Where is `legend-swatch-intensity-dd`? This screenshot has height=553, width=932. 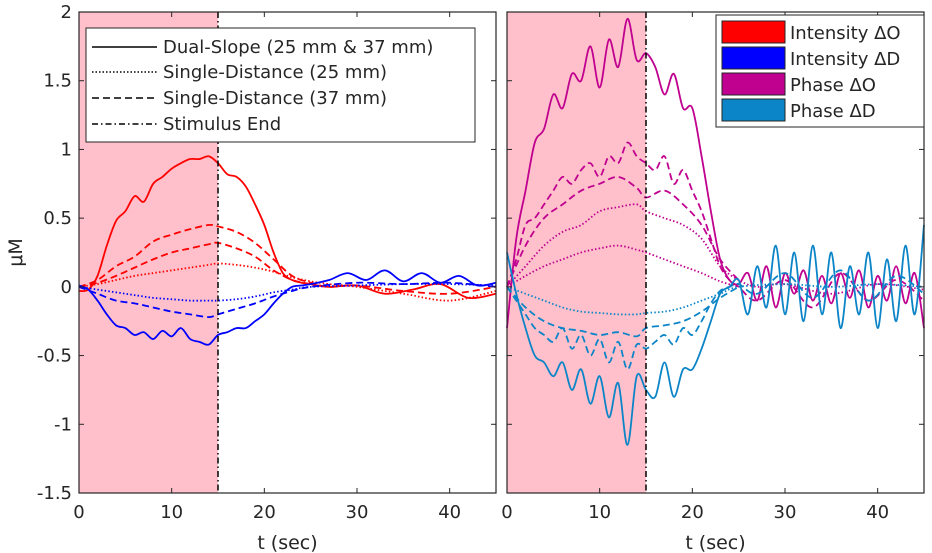 legend-swatch-intensity-dd is located at coordinates (753, 58).